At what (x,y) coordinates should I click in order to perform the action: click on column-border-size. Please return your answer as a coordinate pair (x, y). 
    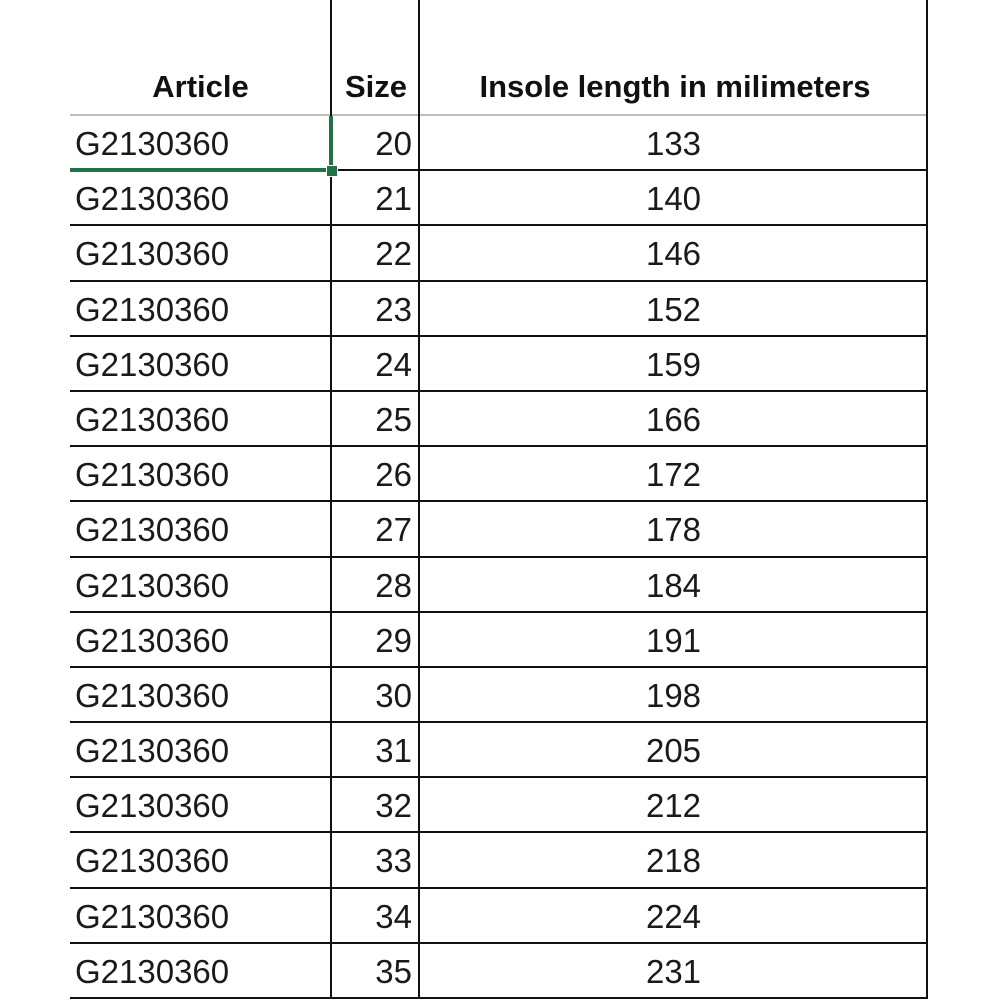
    Looking at the image, I should click on (331, 498).